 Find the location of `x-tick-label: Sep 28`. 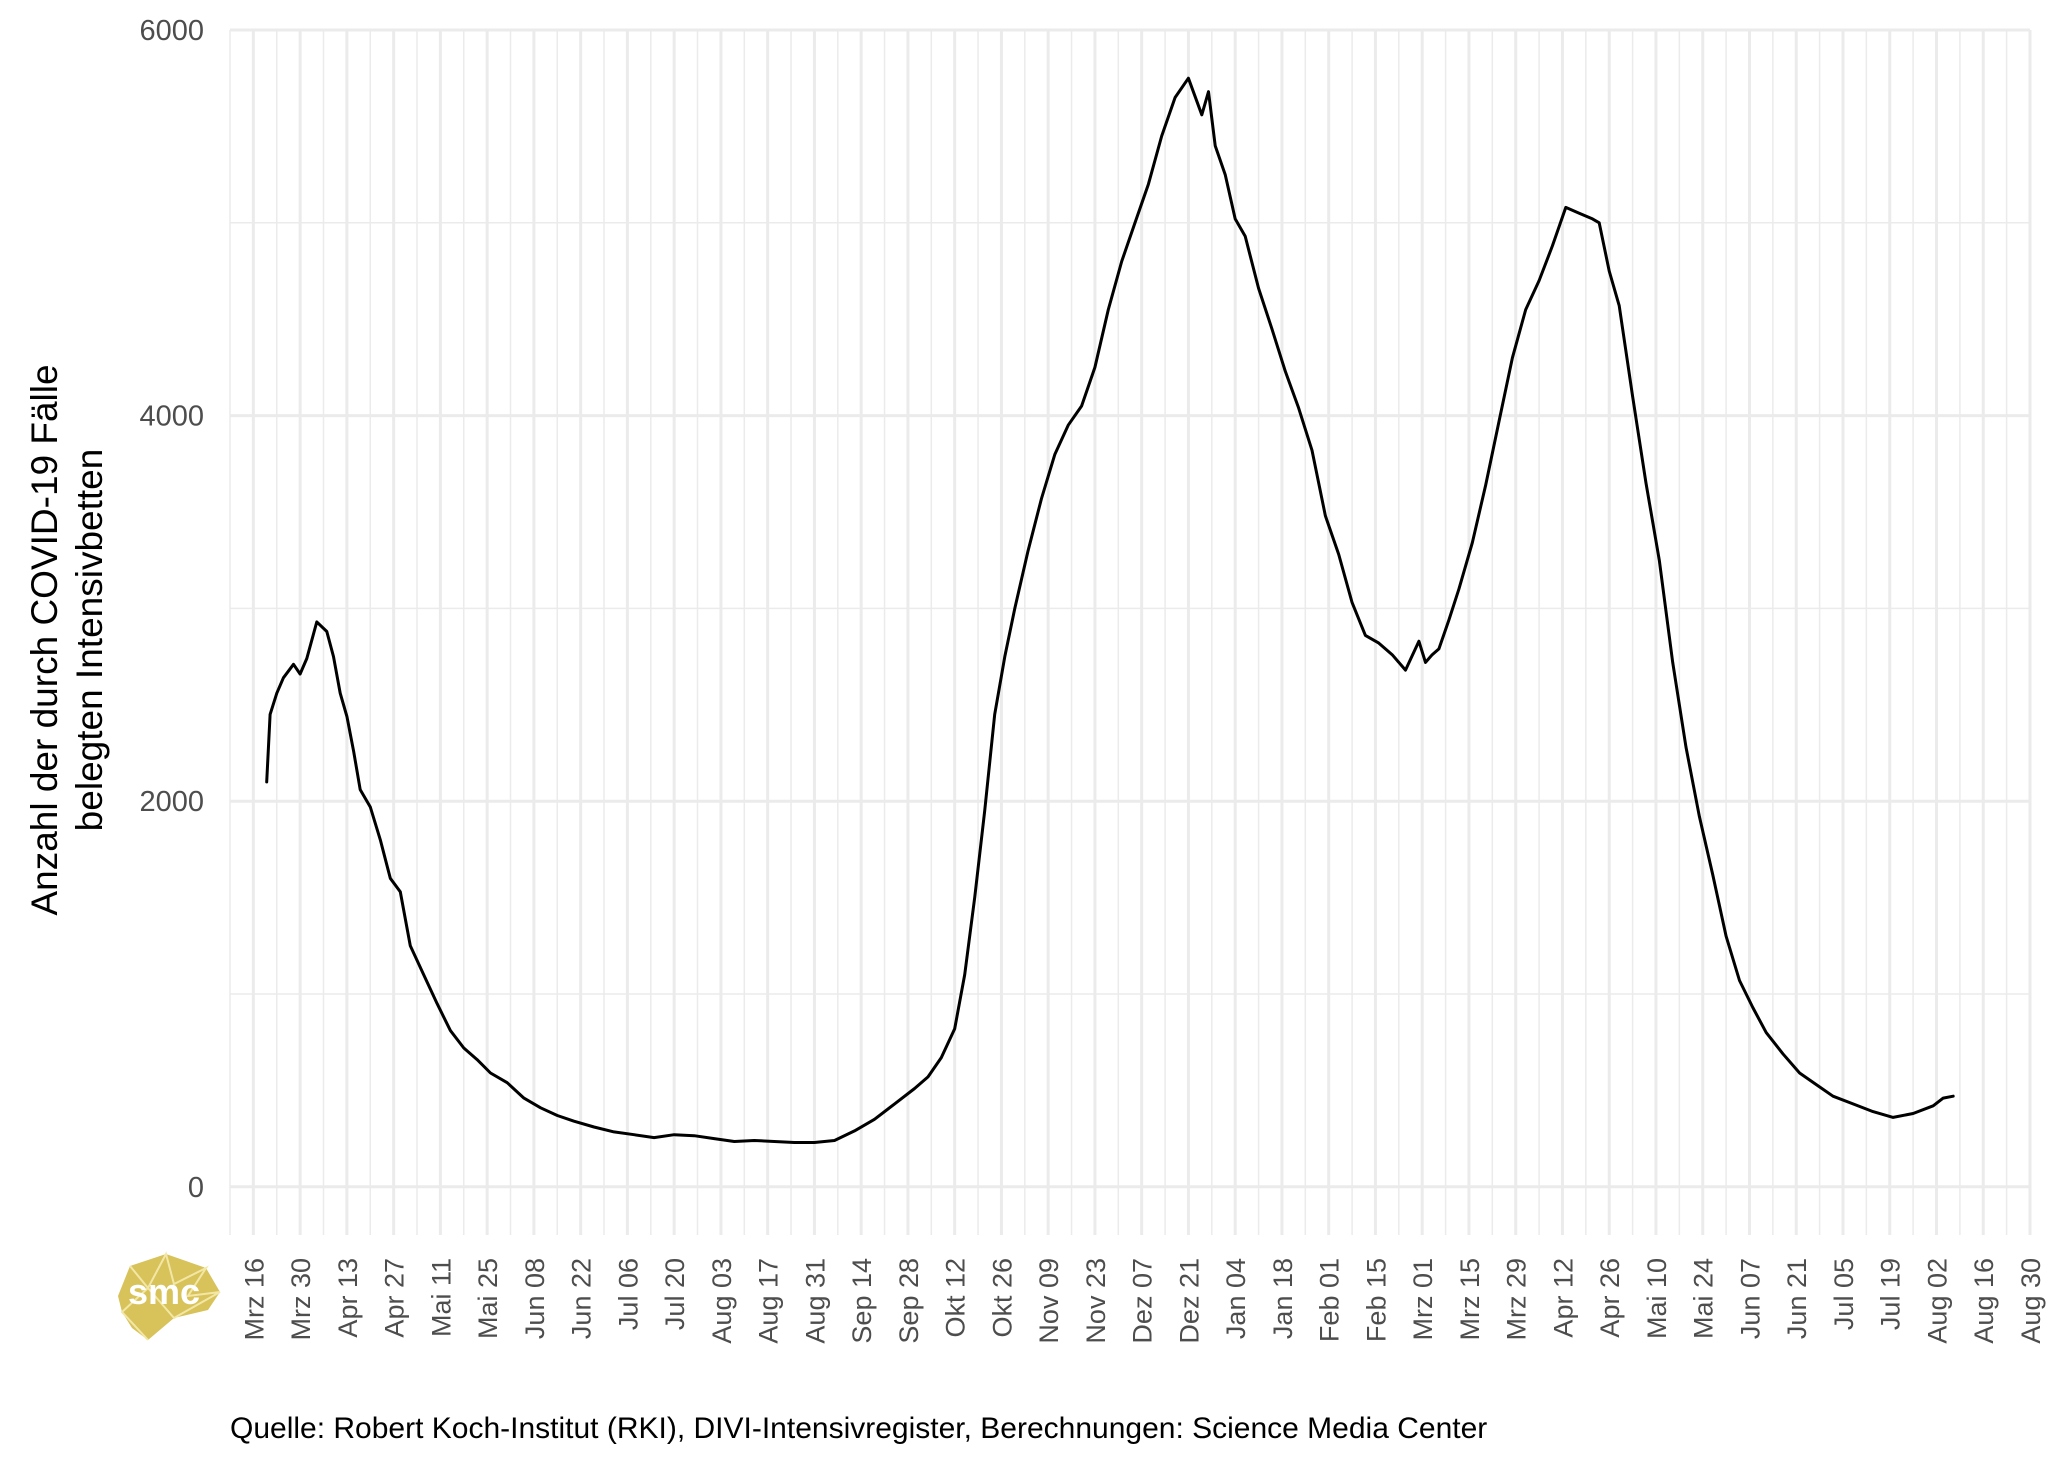

x-tick-label: Sep 28 is located at coordinates (909, 1301).